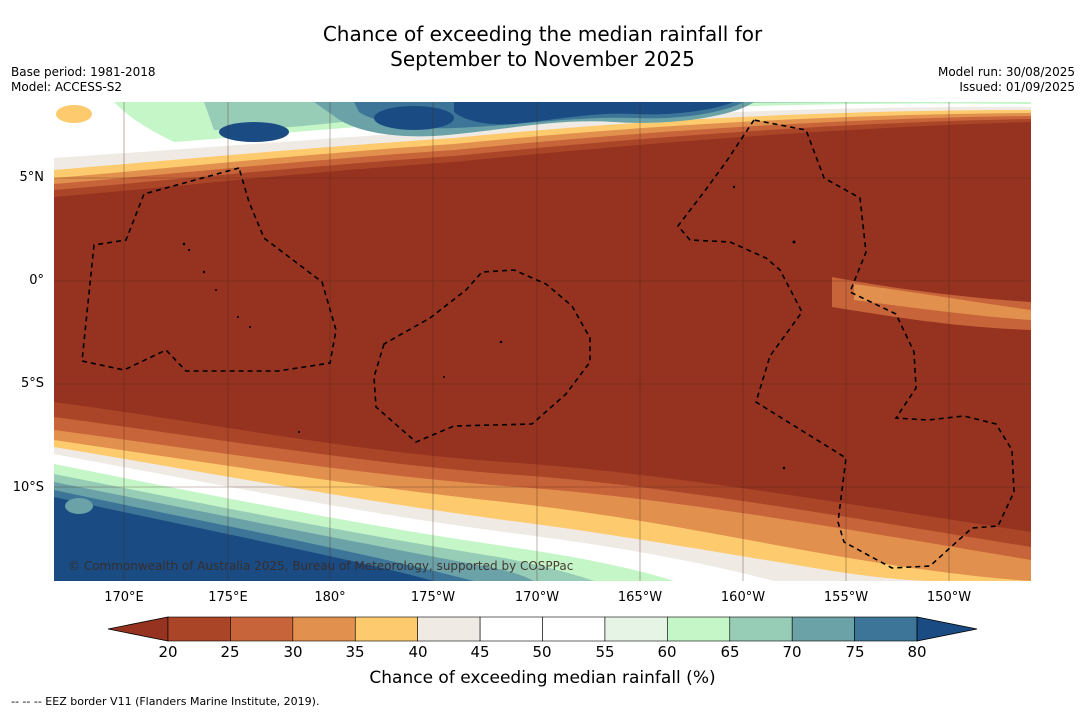 The height and width of the screenshot is (713, 1085). I want to click on meta-left: Base period: 1981-2018 Model: ACCESS-S2, so click(83, 80).